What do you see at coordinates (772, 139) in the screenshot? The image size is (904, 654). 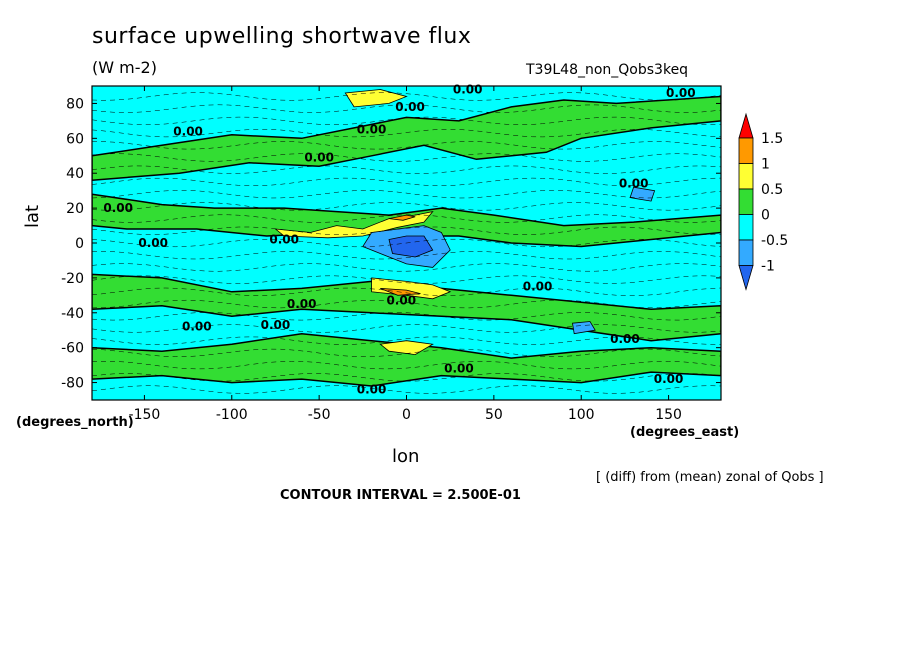 I see `colorbar-label: 1.5` at bounding box center [772, 139].